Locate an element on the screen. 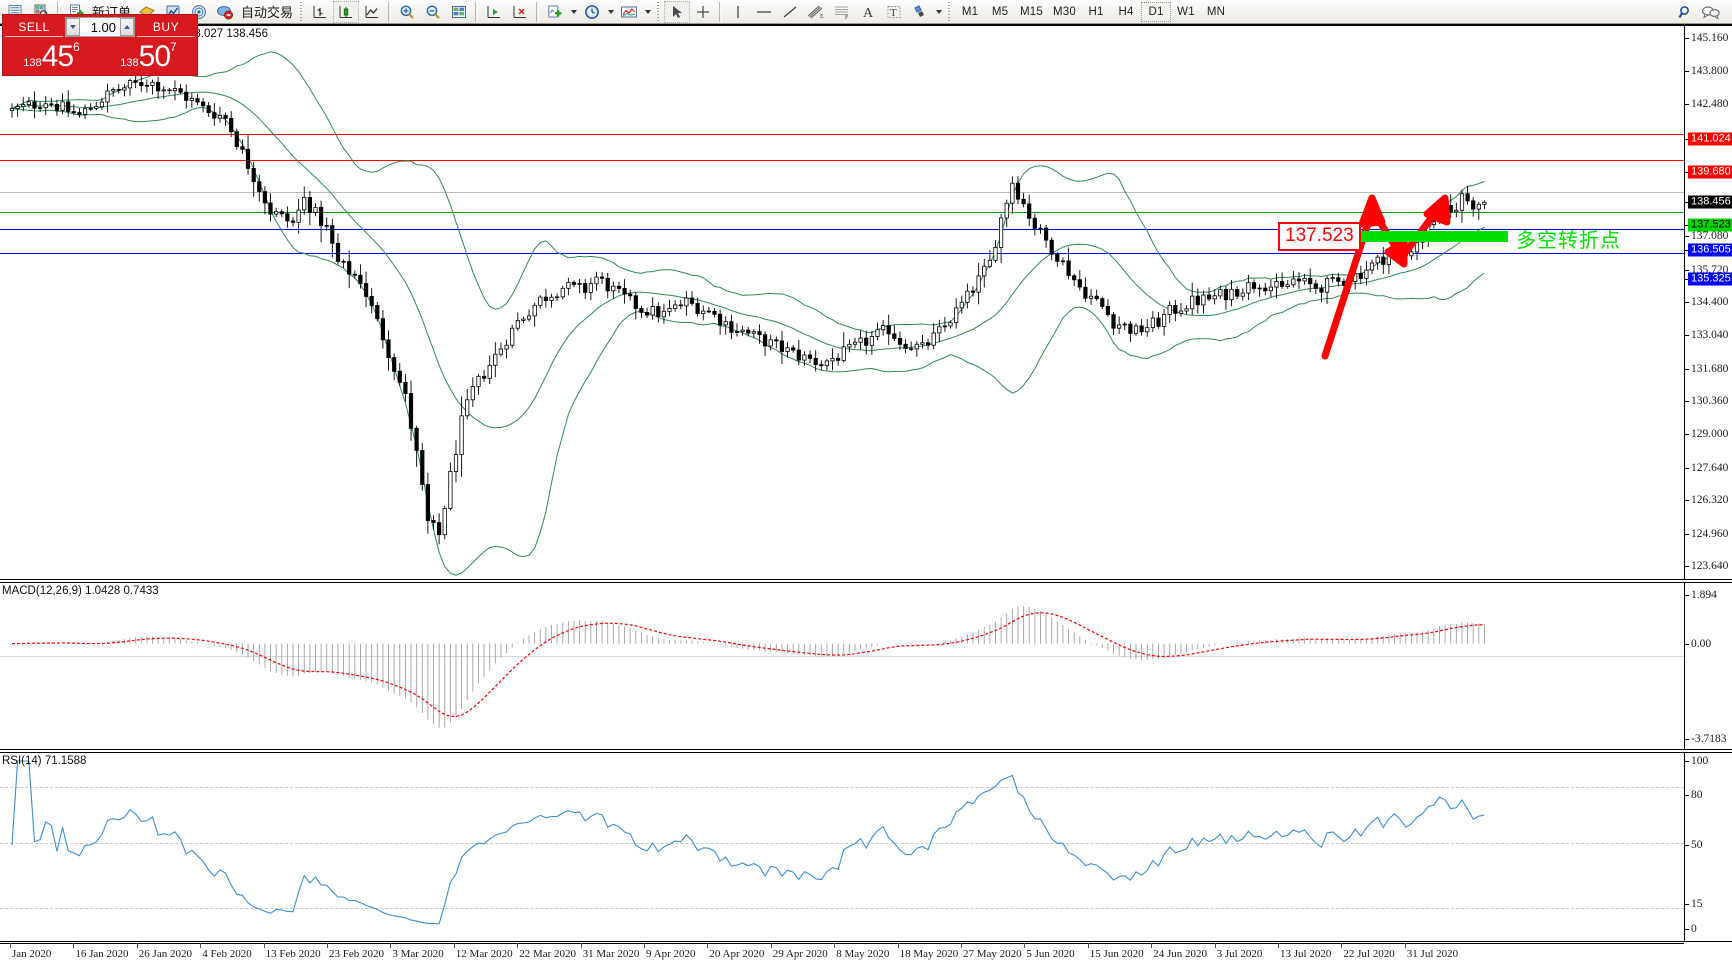 The image size is (1732, 969). text-label-icon: A is located at coordinates (868, 12).